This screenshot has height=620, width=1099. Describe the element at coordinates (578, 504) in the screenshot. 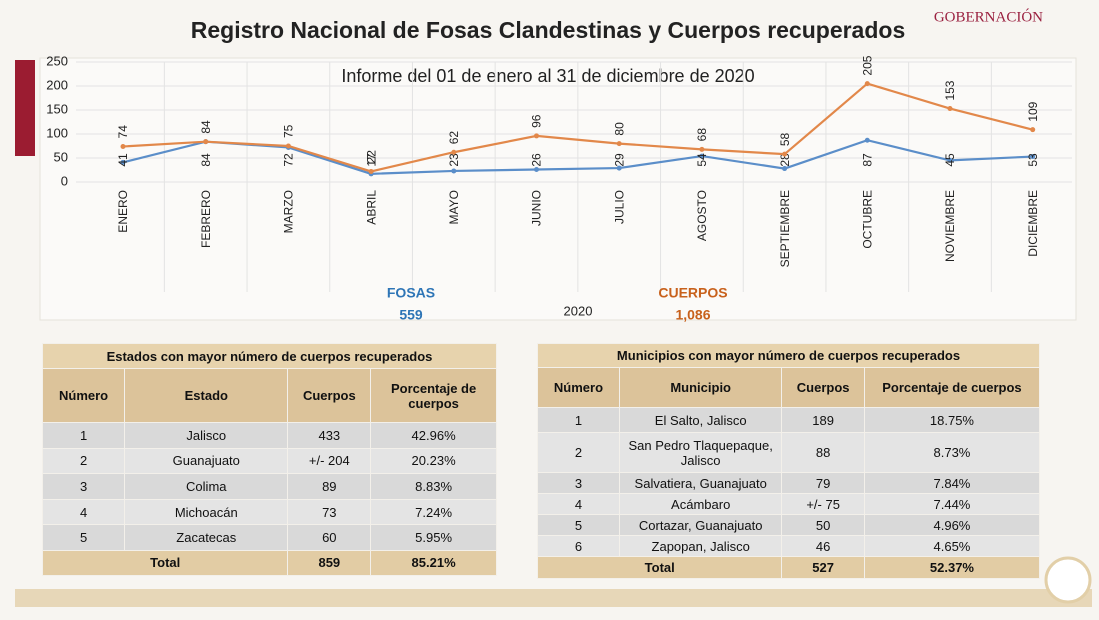

I see `table-cell: 4` at that location.